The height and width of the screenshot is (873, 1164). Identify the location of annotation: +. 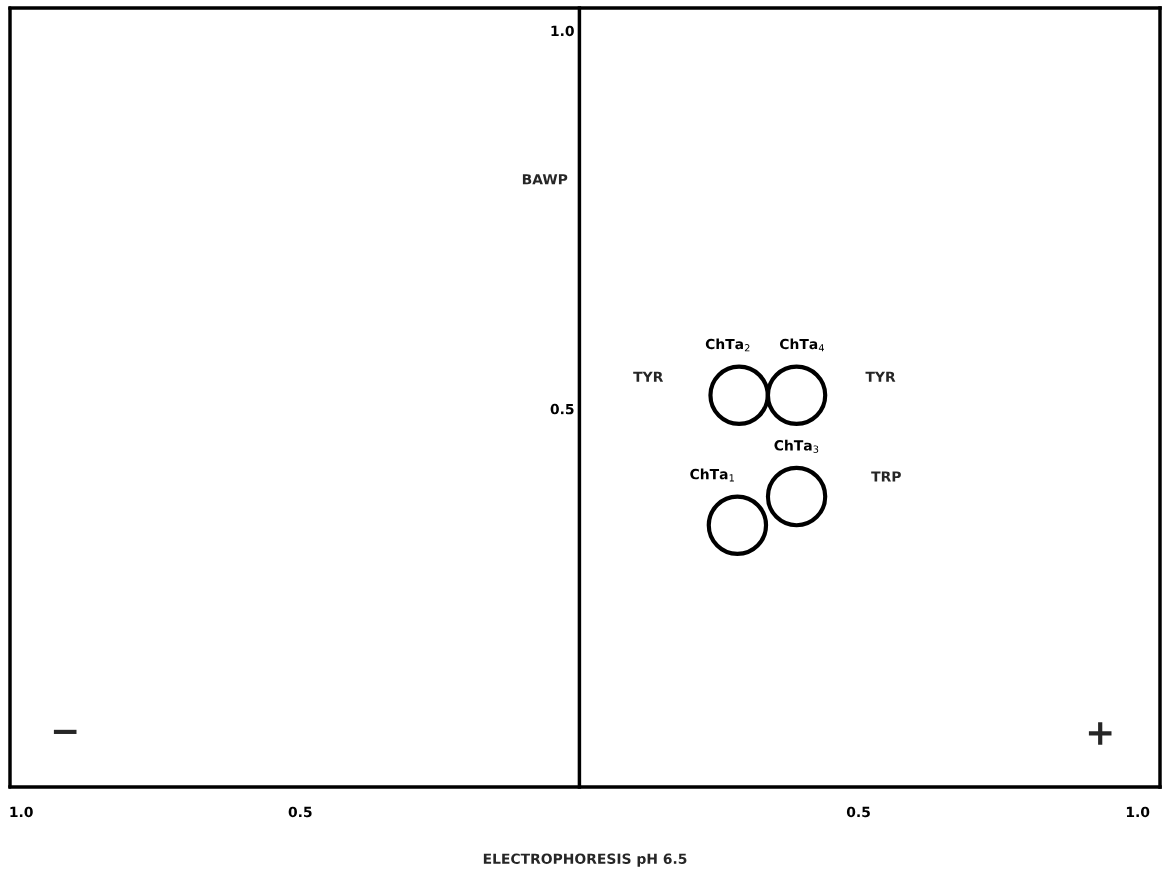
(1100, 733).